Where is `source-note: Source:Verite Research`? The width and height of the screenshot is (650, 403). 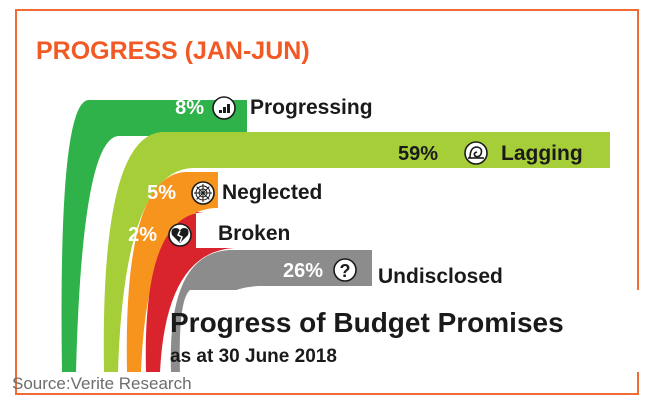
source-note: Source:Verite Research is located at coordinates (102, 383).